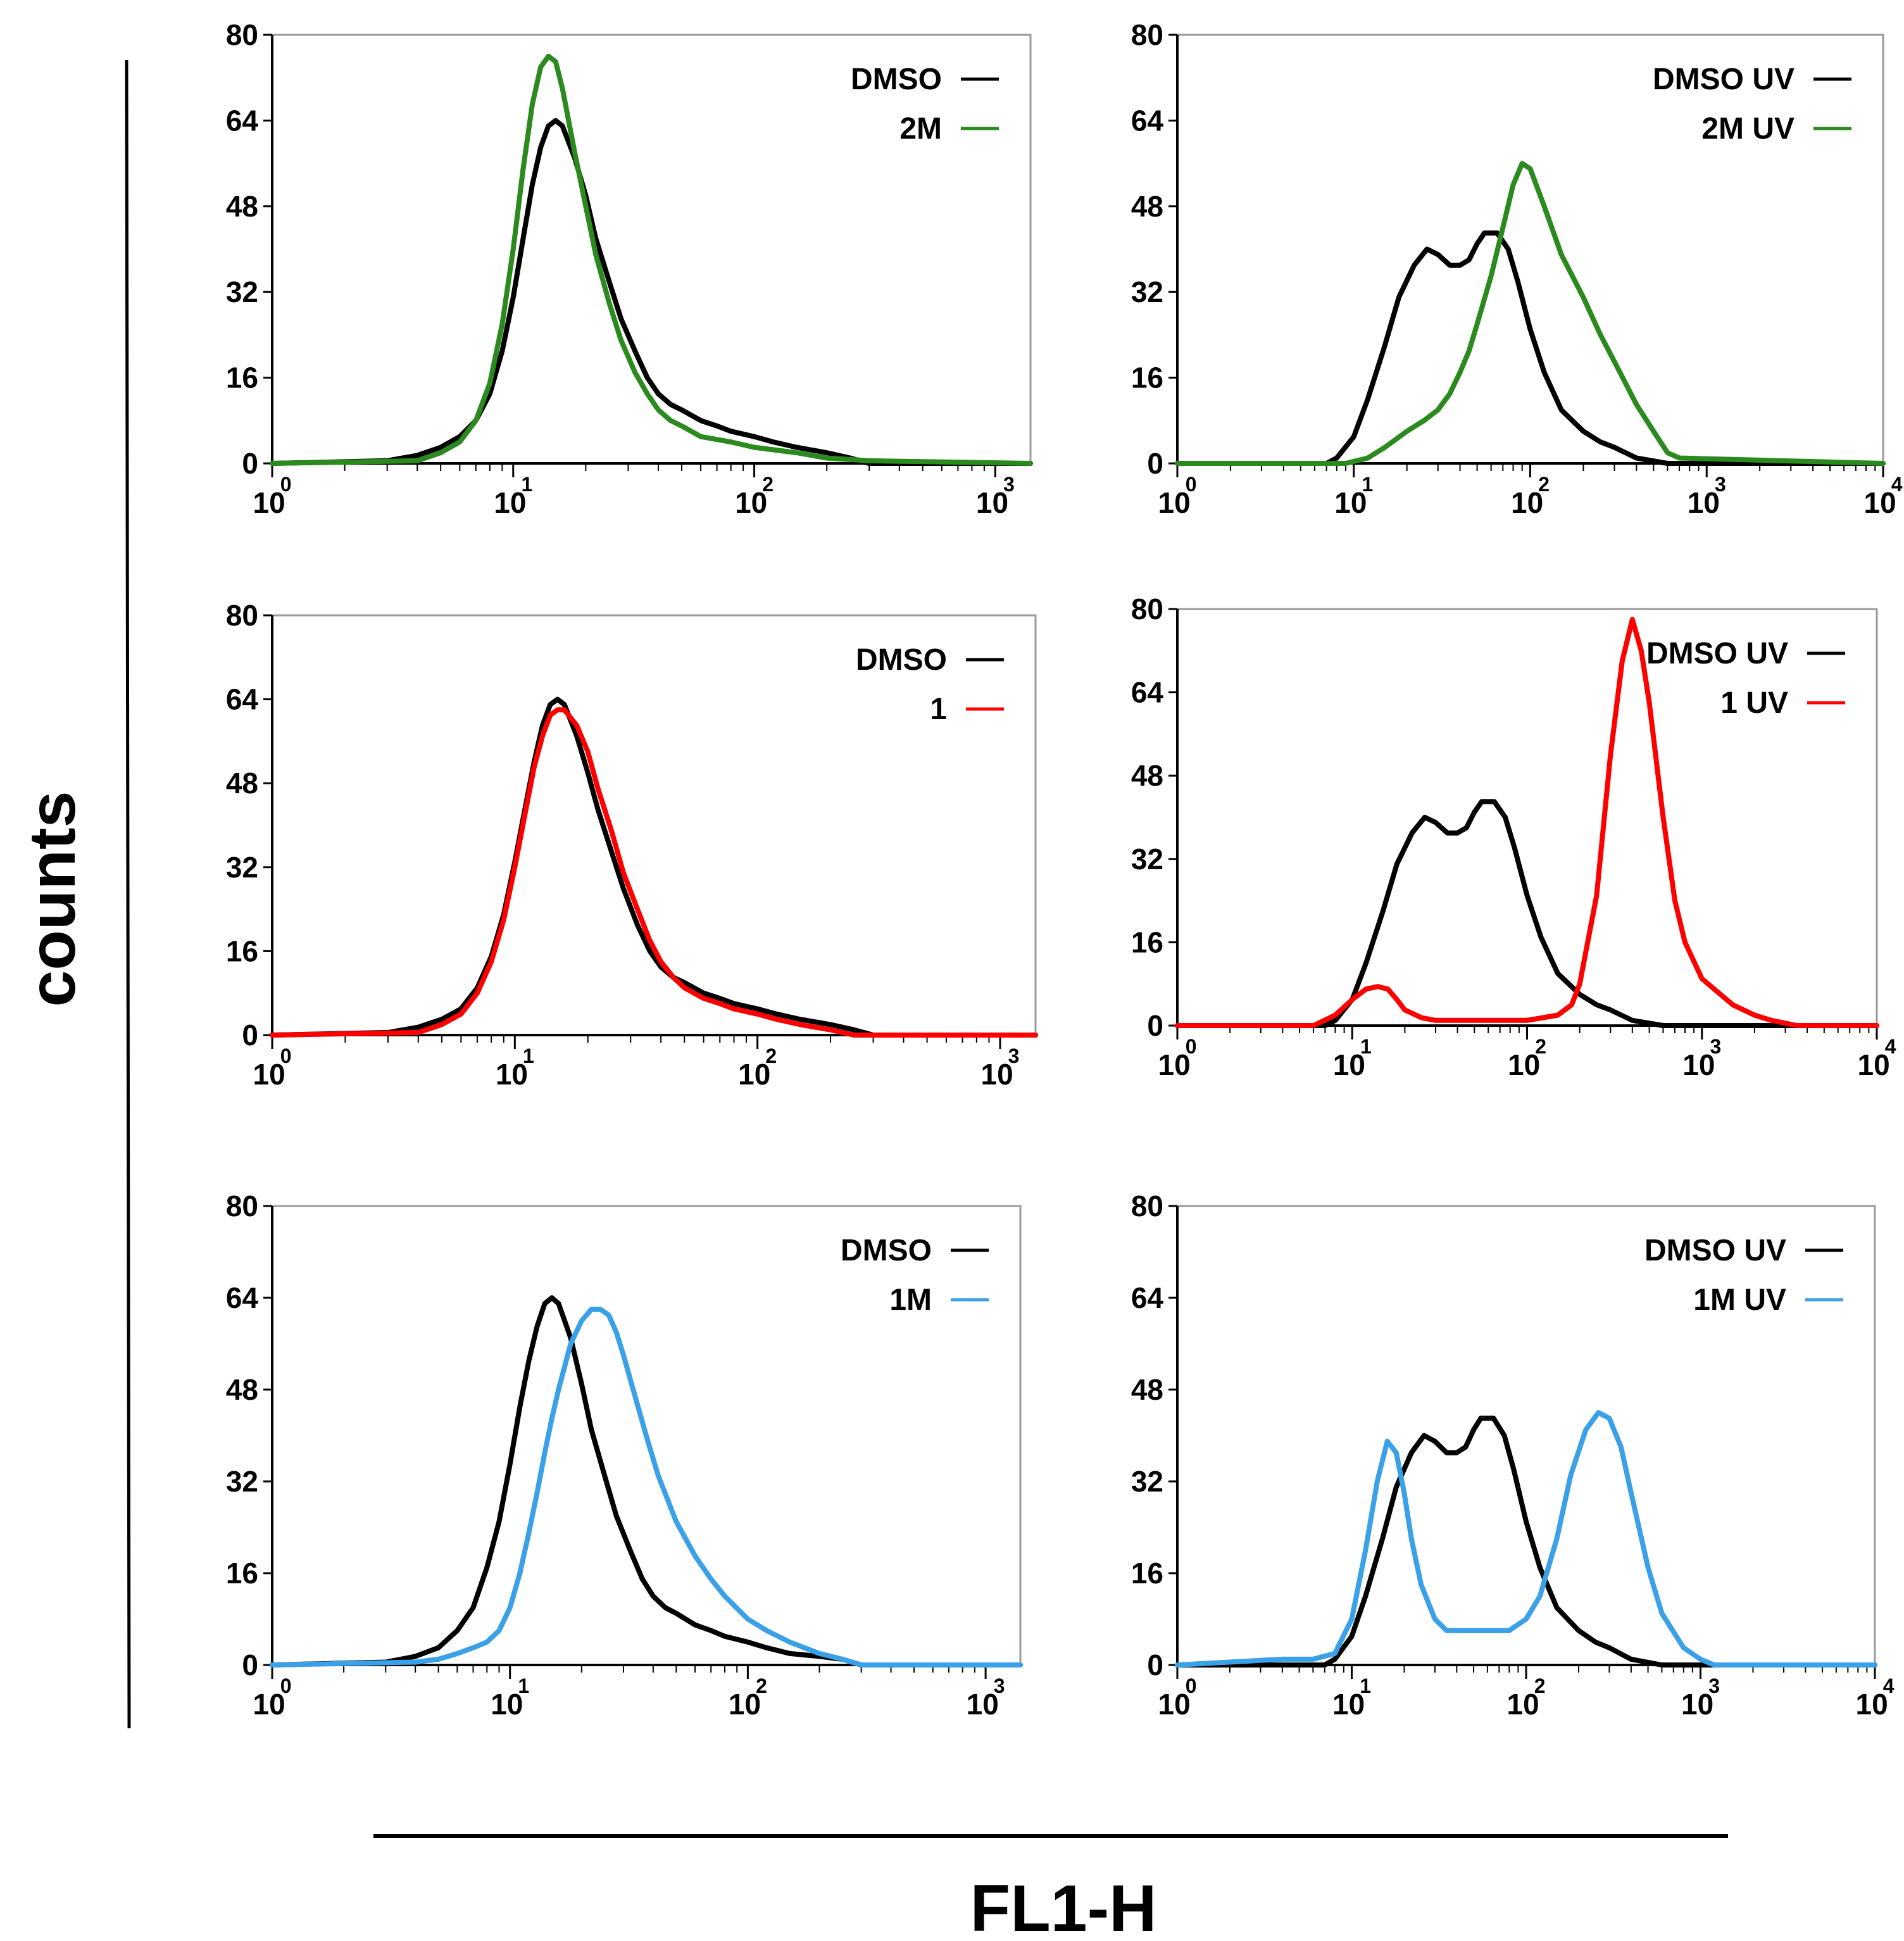 The width and height of the screenshot is (1904, 1941). What do you see at coordinates (910, 1300) in the screenshot?
I see `legend-label: 1M` at bounding box center [910, 1300].